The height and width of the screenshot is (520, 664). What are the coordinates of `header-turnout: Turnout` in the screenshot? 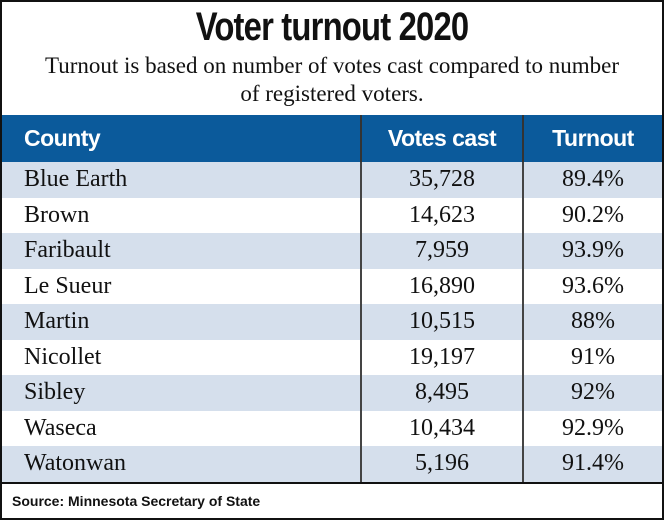 It's located at (592, 138).